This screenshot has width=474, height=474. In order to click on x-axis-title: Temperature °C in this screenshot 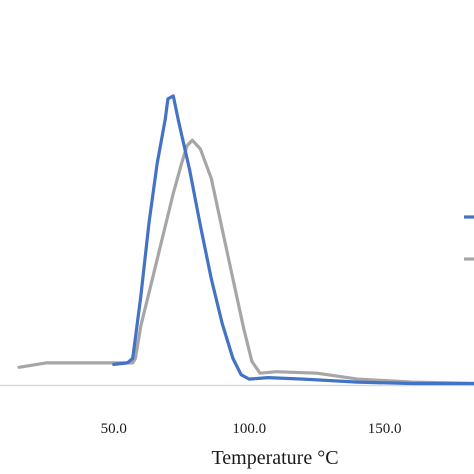, I will do `click(274, 458)`.